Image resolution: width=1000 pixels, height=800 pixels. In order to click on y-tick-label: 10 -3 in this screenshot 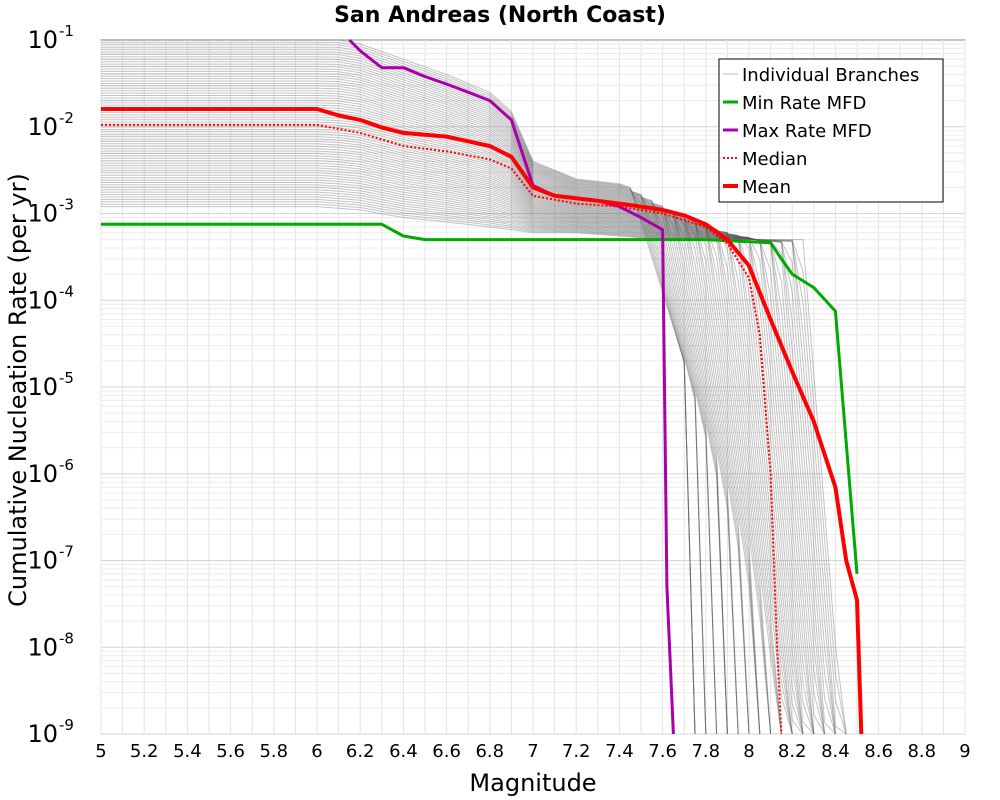, I will do `click(50, 212)`.